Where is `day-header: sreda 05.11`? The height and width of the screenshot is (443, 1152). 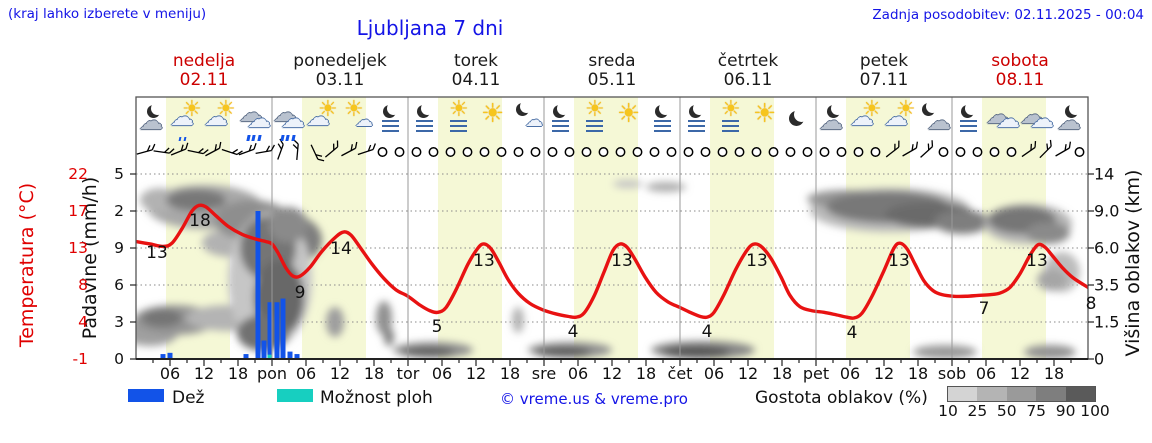
day-header: sreda 05.11 is located at coordinates (612, 71).